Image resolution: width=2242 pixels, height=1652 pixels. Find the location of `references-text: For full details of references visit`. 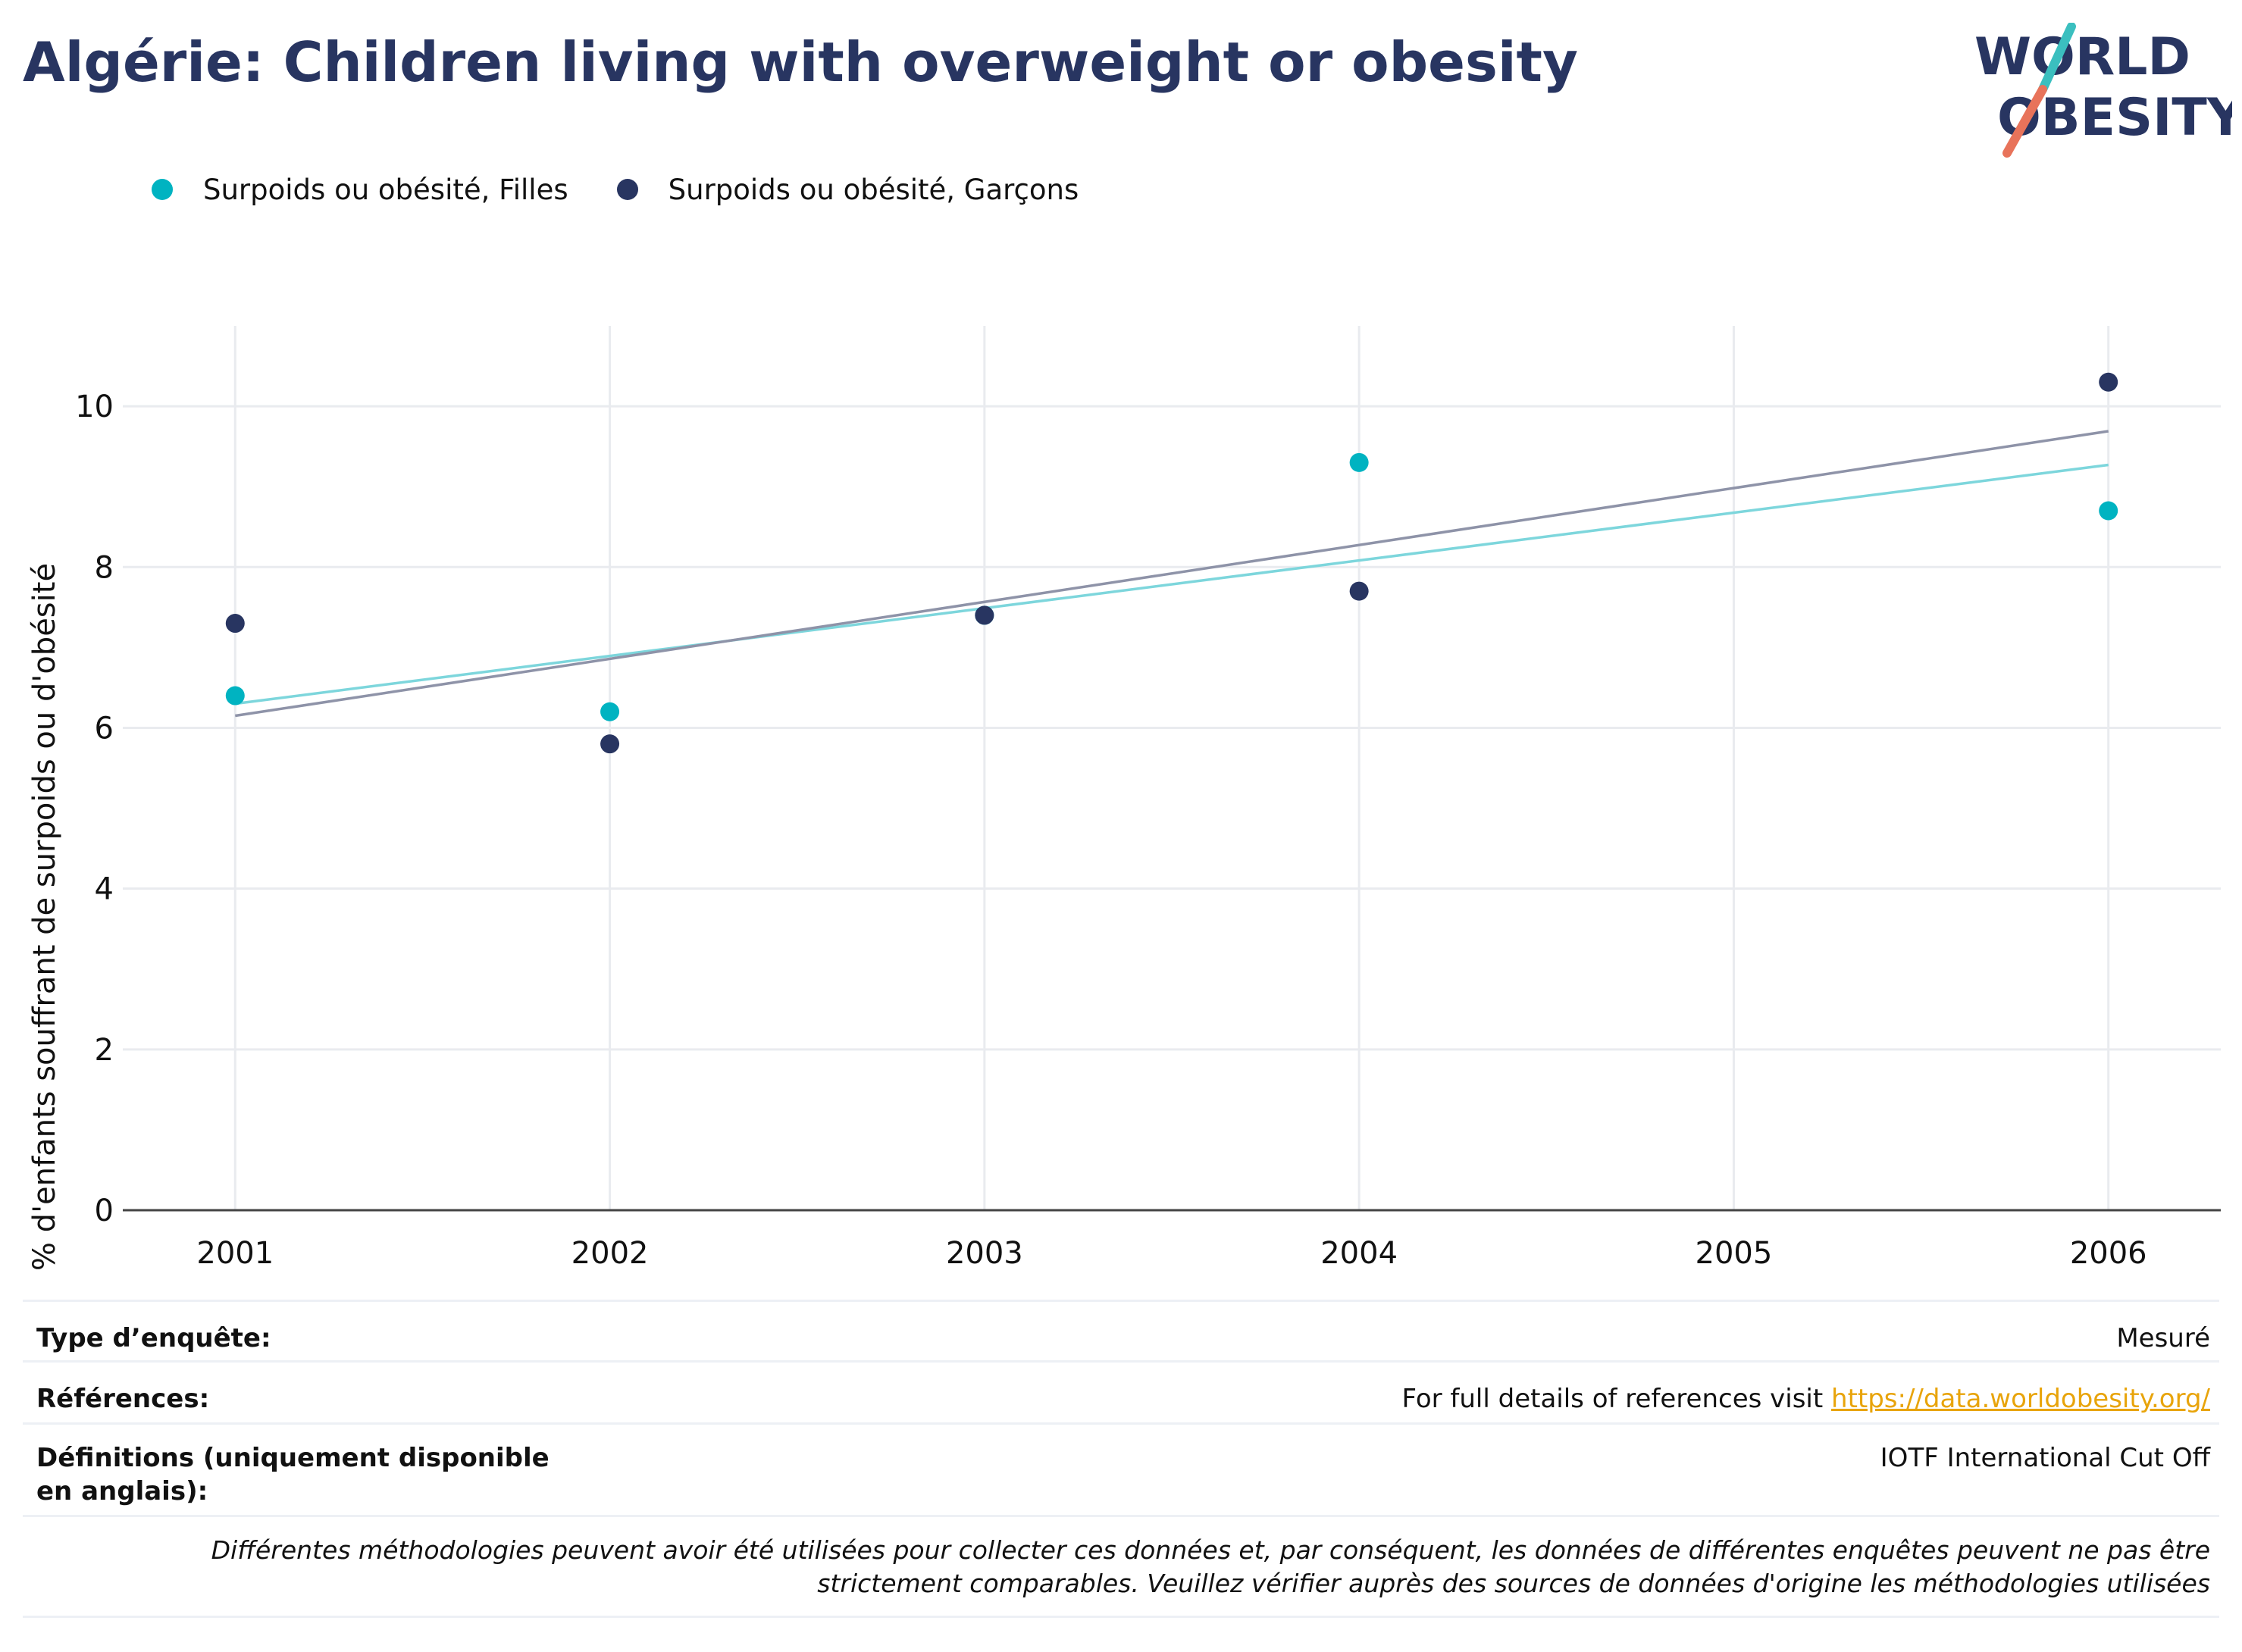

references-text: For full details of references visit is located at coordinates (1616, 1399).